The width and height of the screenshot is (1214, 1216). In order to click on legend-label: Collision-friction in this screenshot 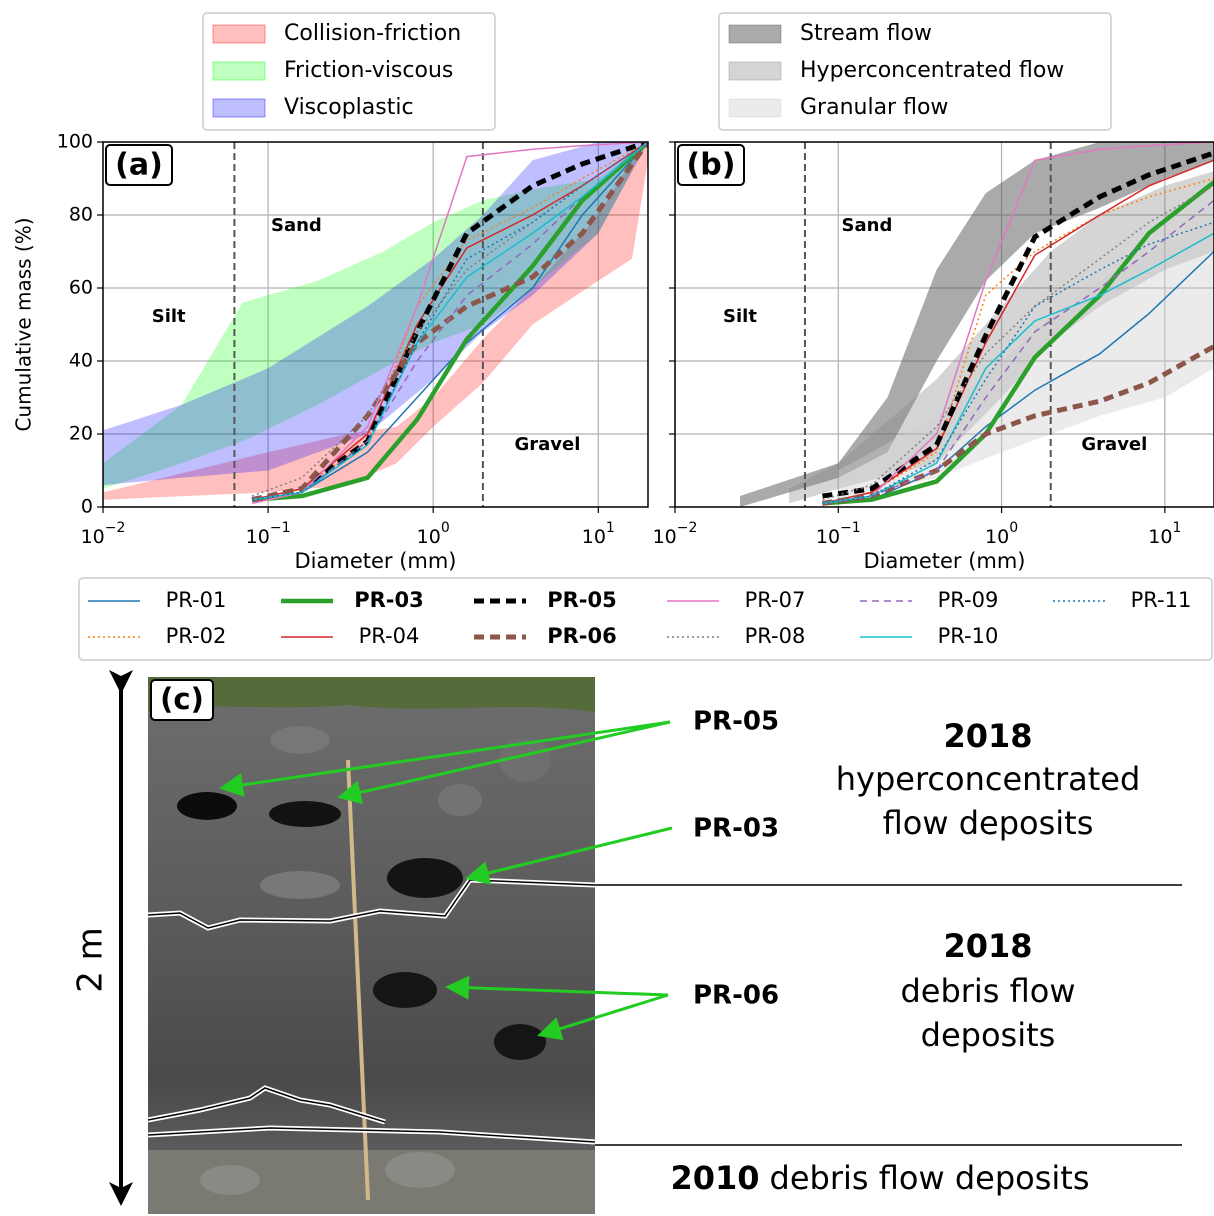, I will do `click(372, 33)`.